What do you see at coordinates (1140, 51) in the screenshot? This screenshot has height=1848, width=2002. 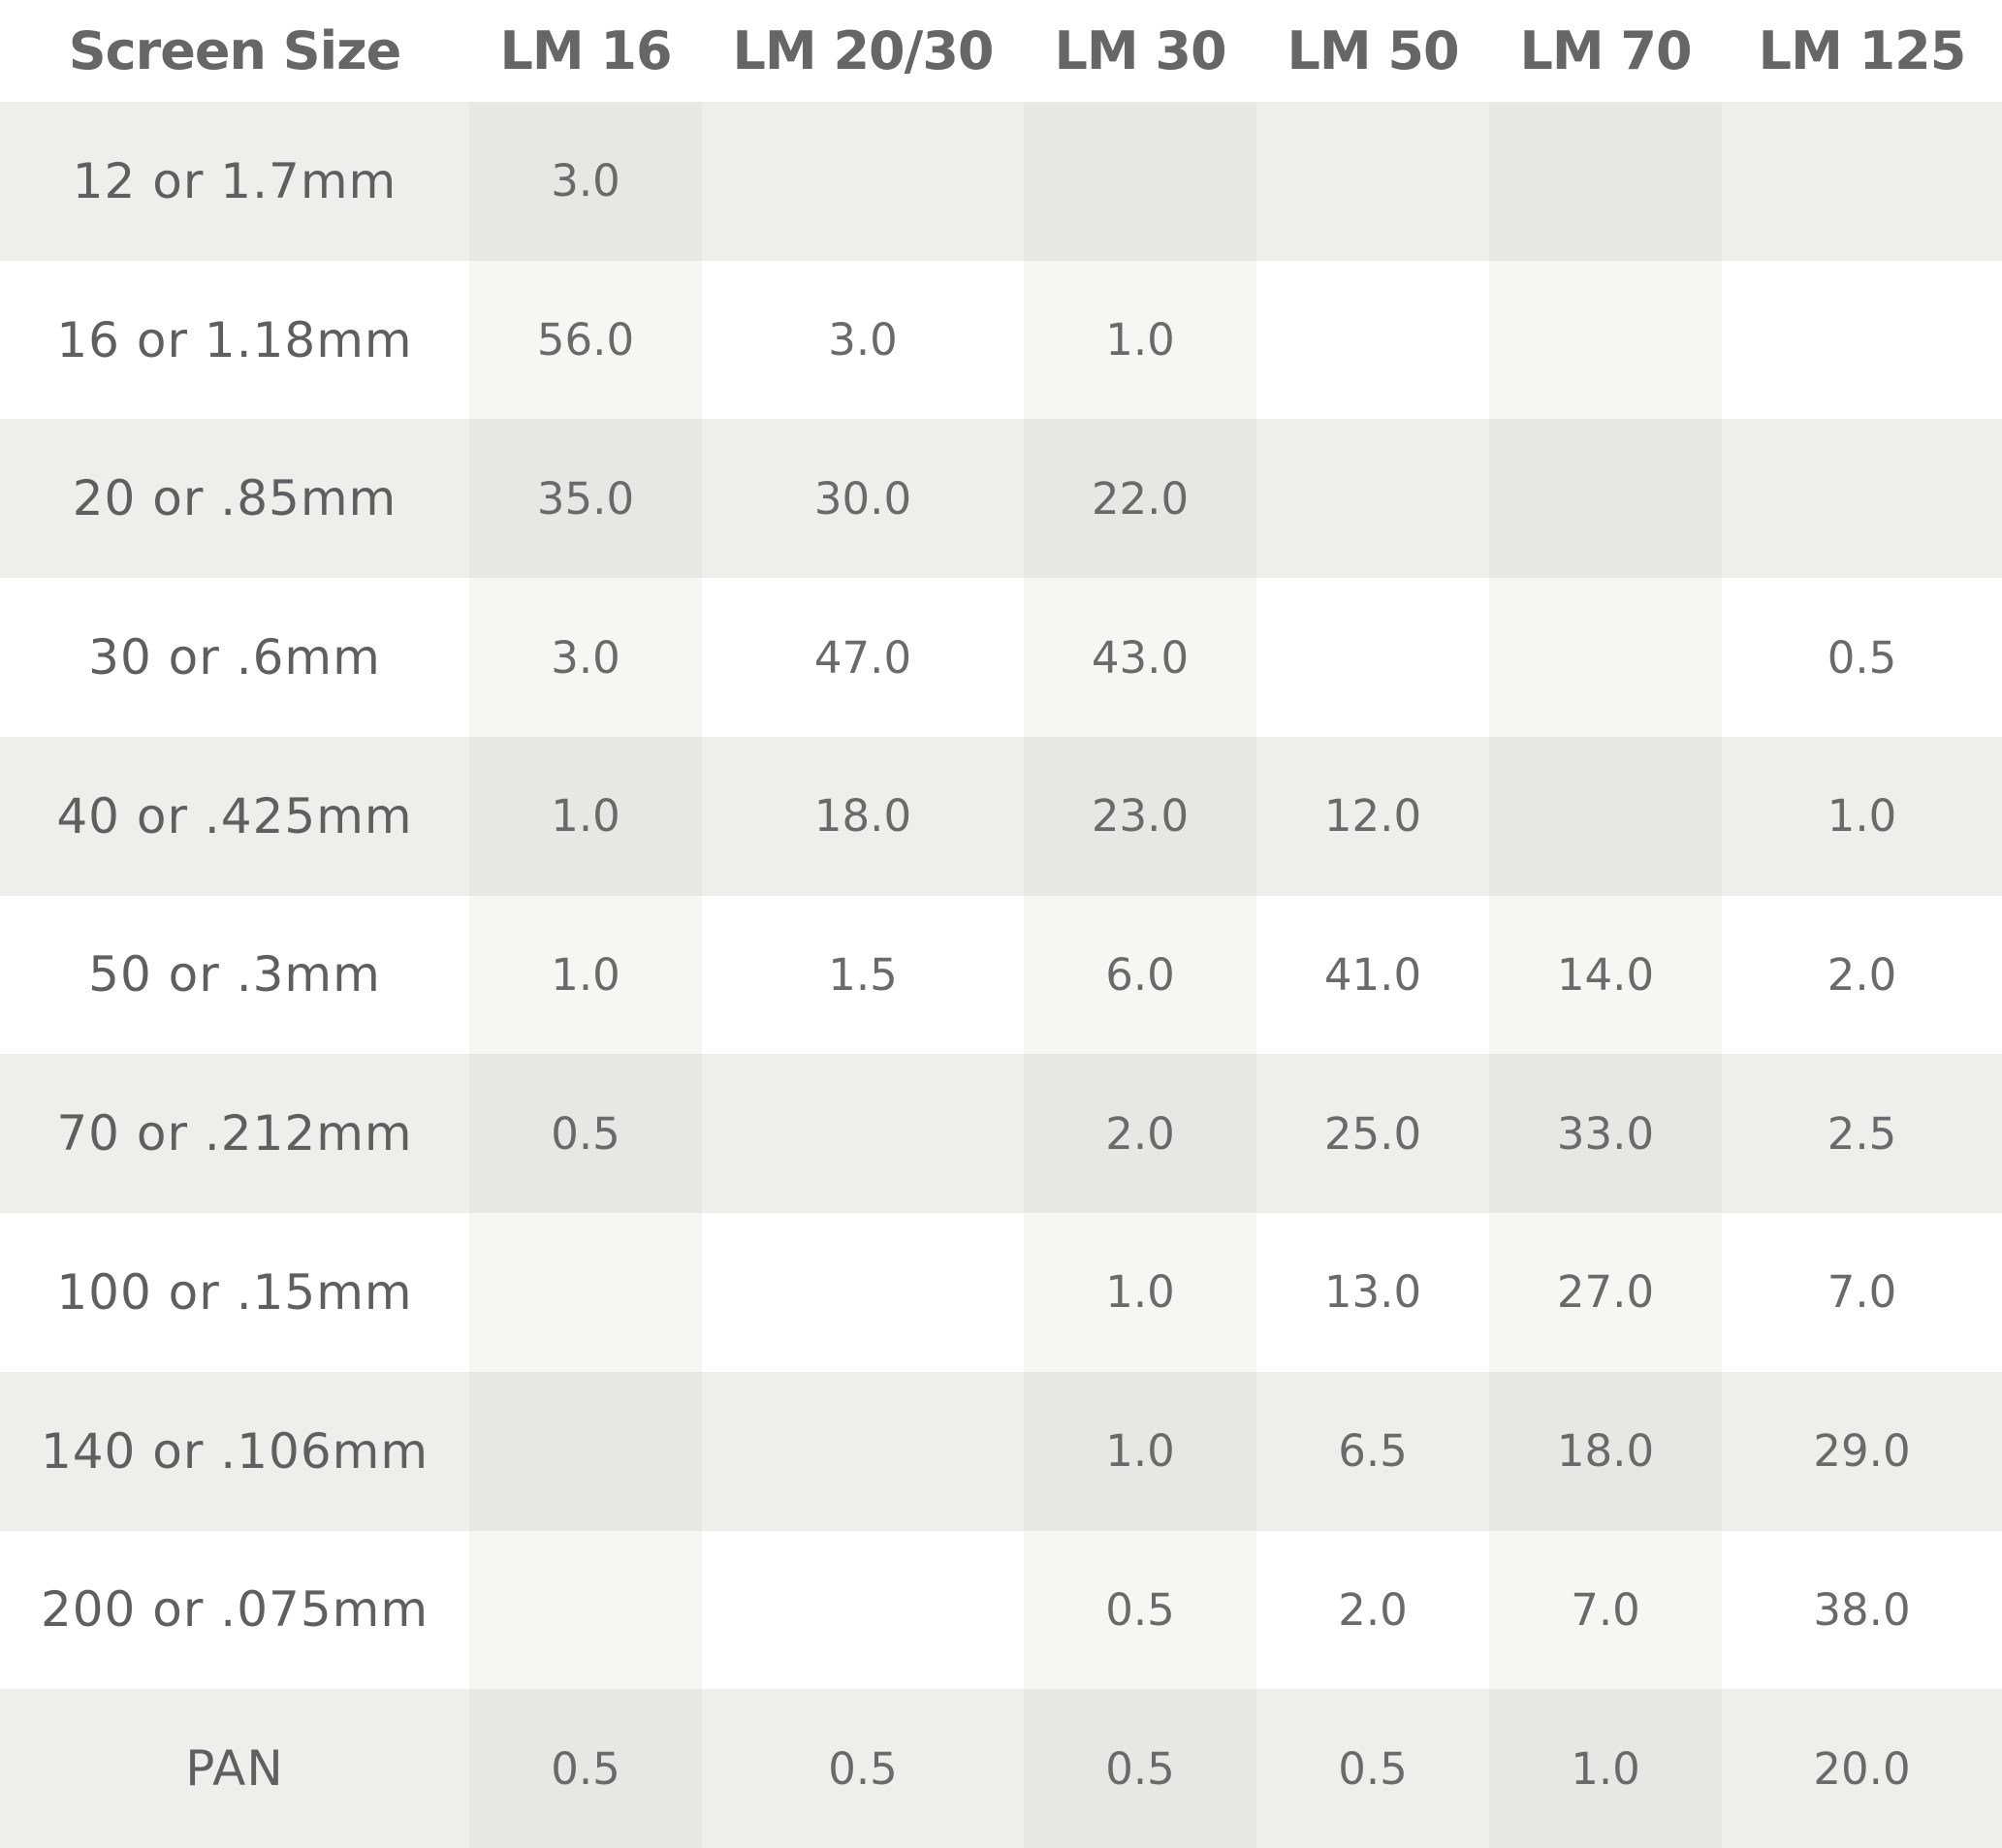 I see `header-lm30: LM 30` at bounding box center [1140, 51].